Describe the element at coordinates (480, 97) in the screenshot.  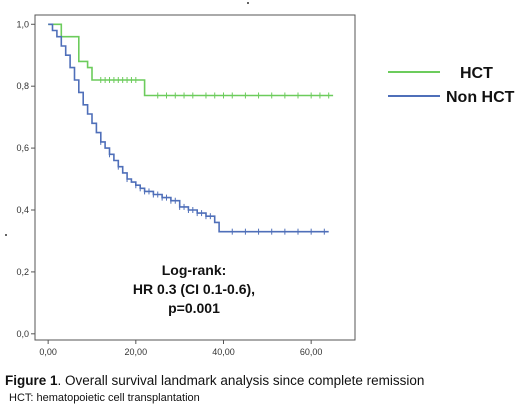
I see `legend-non-hct-label: Non HCT` at that location.